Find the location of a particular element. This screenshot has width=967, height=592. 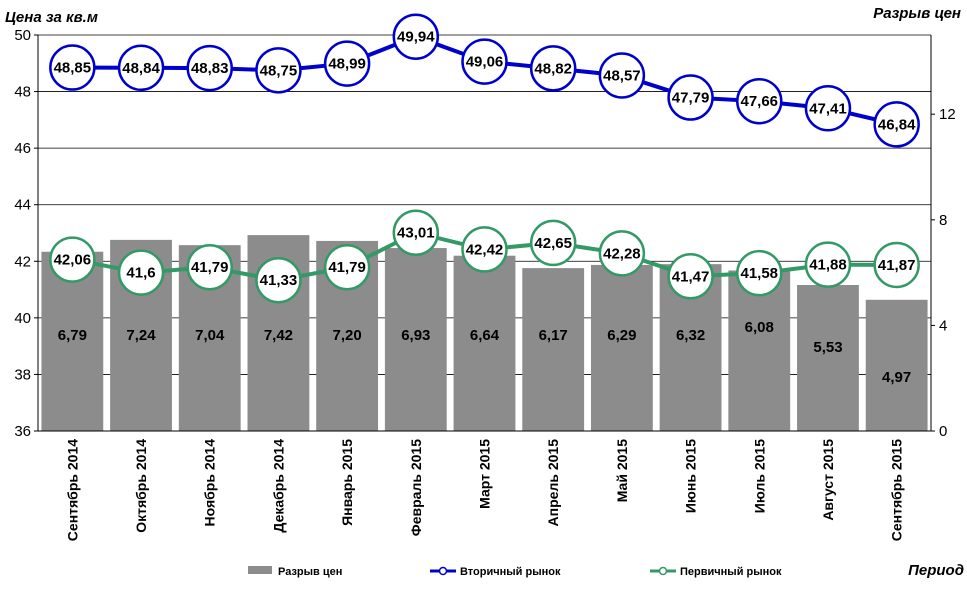

data-point-label: 41,88 is located at coordinates (828, 265).